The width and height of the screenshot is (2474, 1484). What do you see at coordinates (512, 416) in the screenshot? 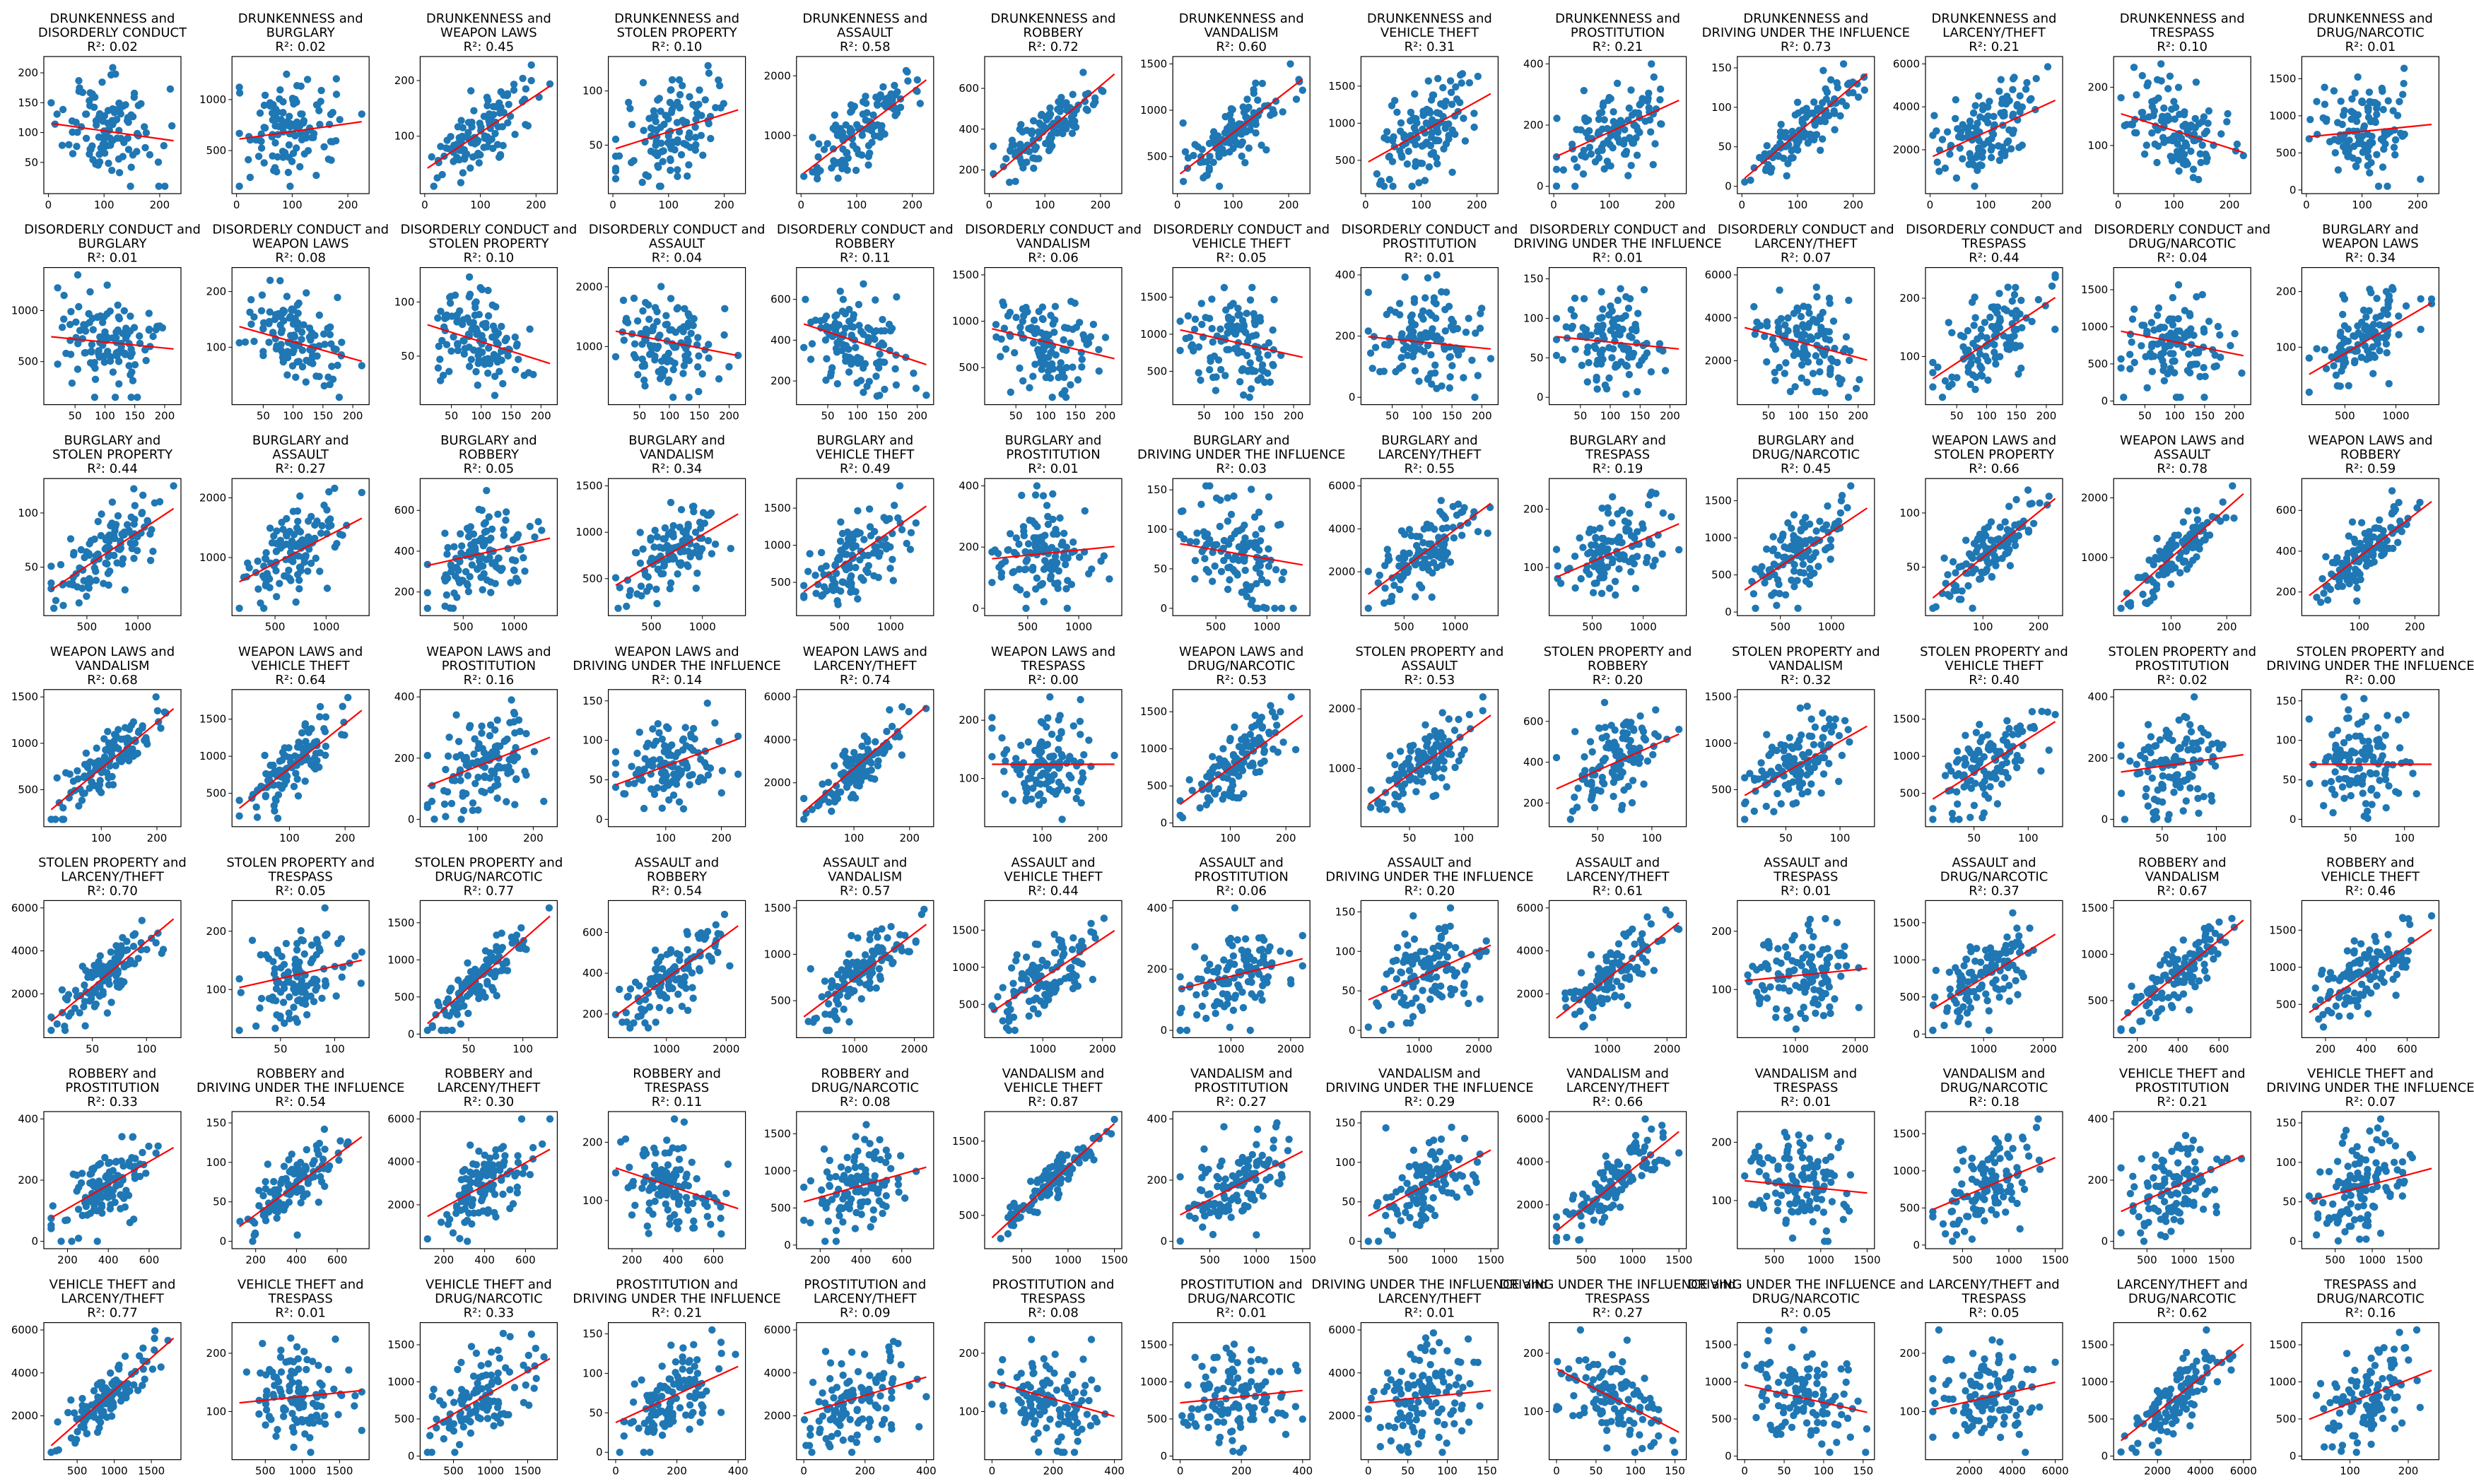
I see `x-tick-label: 150` at bounding box center [512, 416].